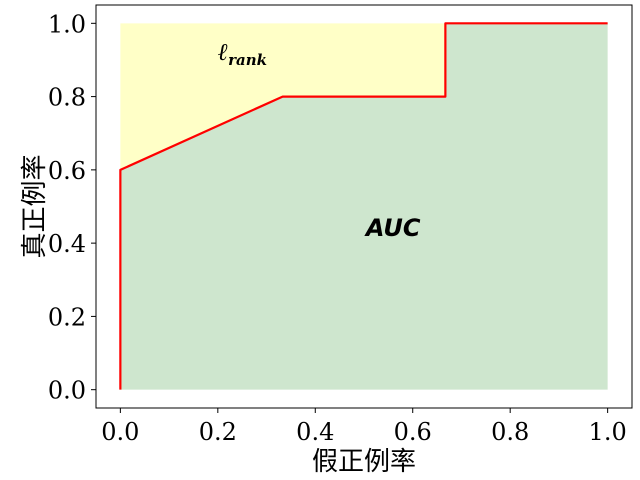 This screenshot has width=640, height=480. Describe the element at coordinates (67, 24) in the screenshot. I see `y-tick-label: 1.0` at that location.